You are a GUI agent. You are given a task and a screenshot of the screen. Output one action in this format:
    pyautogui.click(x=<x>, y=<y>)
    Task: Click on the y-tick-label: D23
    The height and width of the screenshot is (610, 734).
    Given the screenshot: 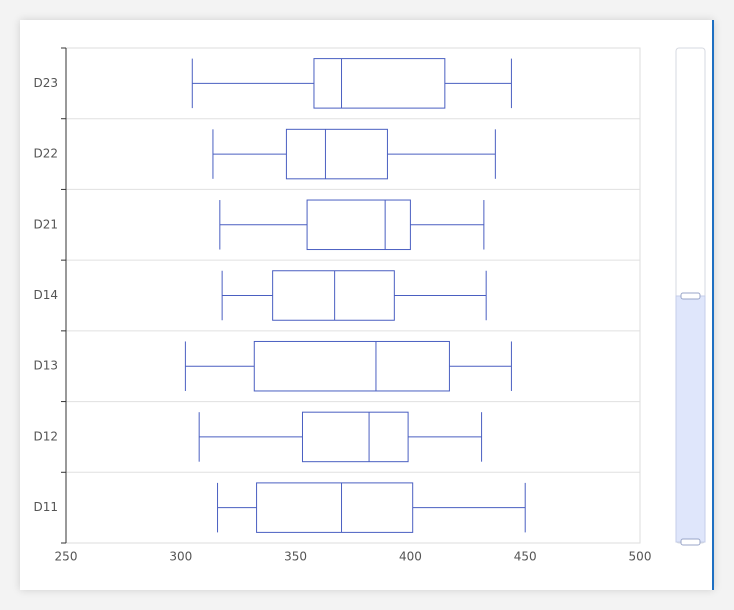 What is the action you would take?
    pyautogui.click(x=45, y=83)
    